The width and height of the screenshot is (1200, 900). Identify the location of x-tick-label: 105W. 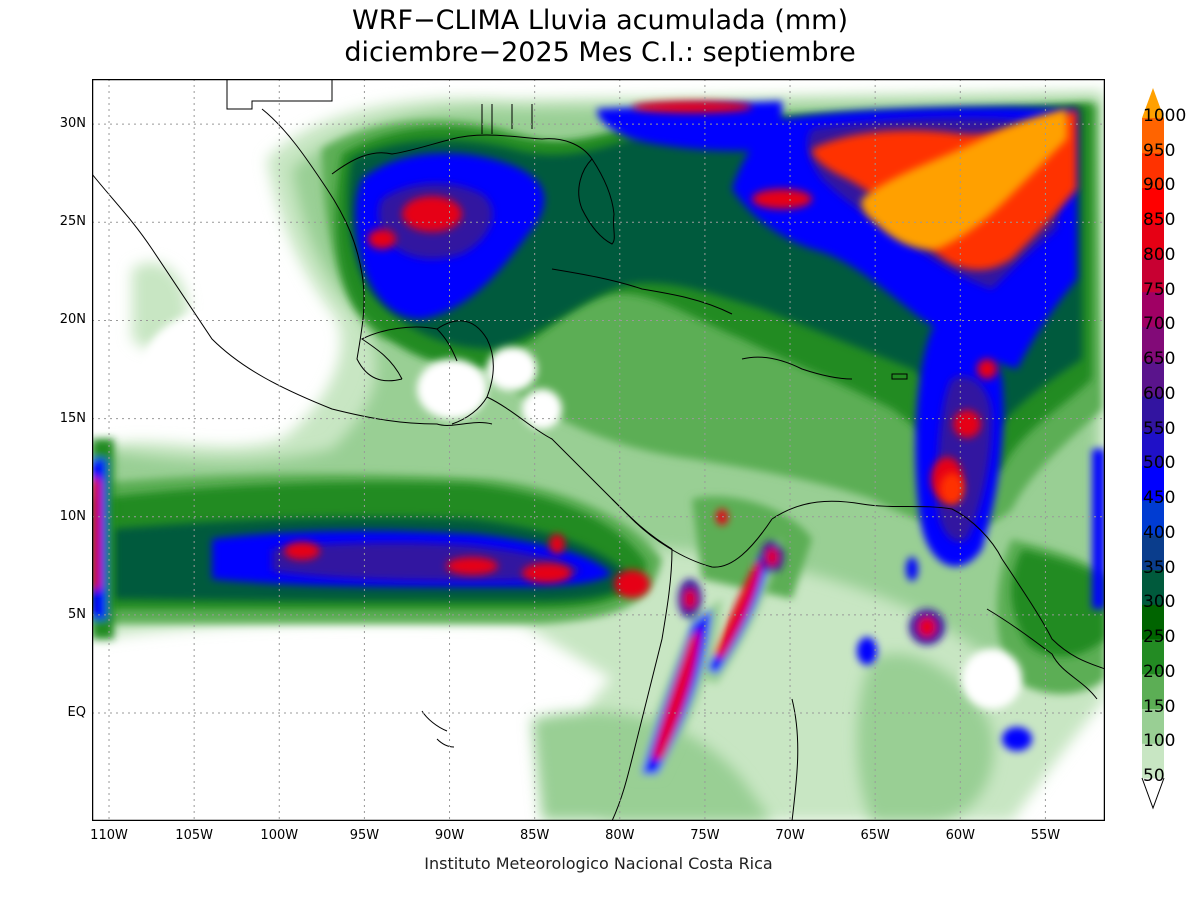
(194, 835).